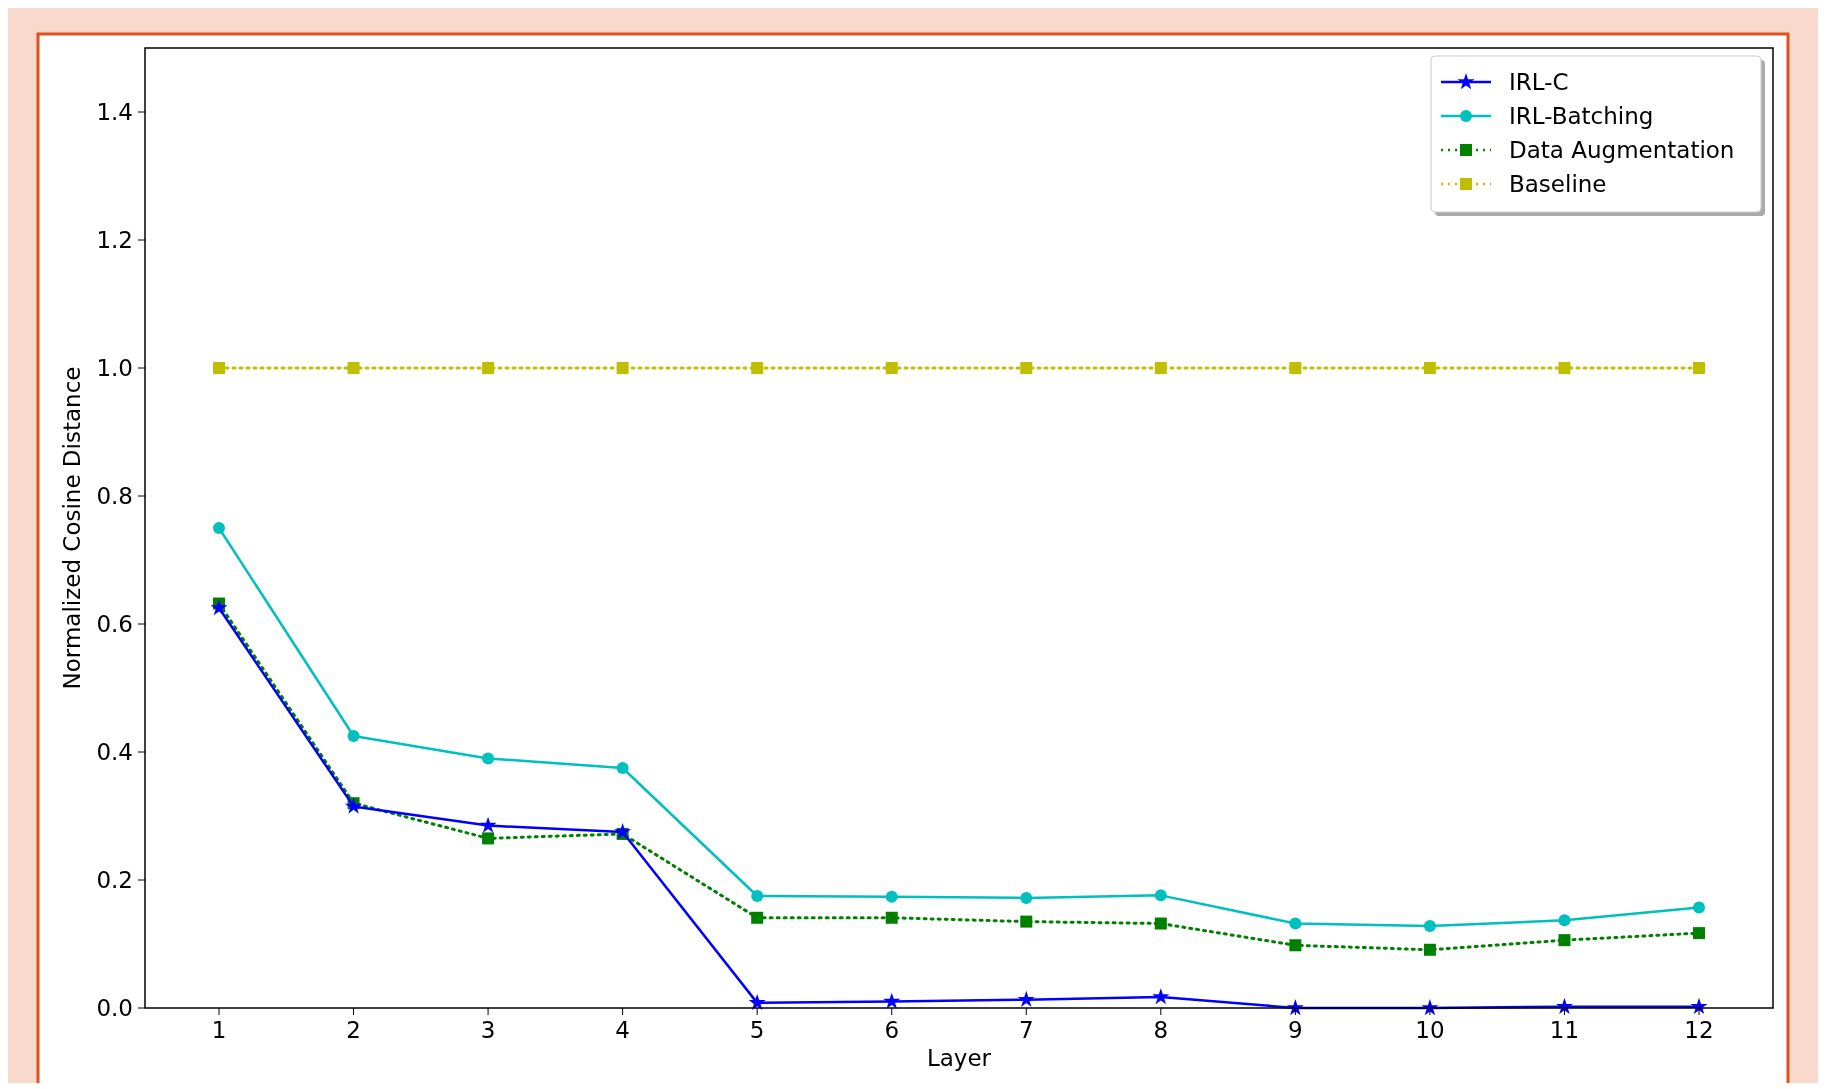 Image resolution: width=1826 pixels, height=1089 pixels. Describe the element at coordinates (114, 496) in the screenshot. I see `y-tick-label: 0.8` at that location.